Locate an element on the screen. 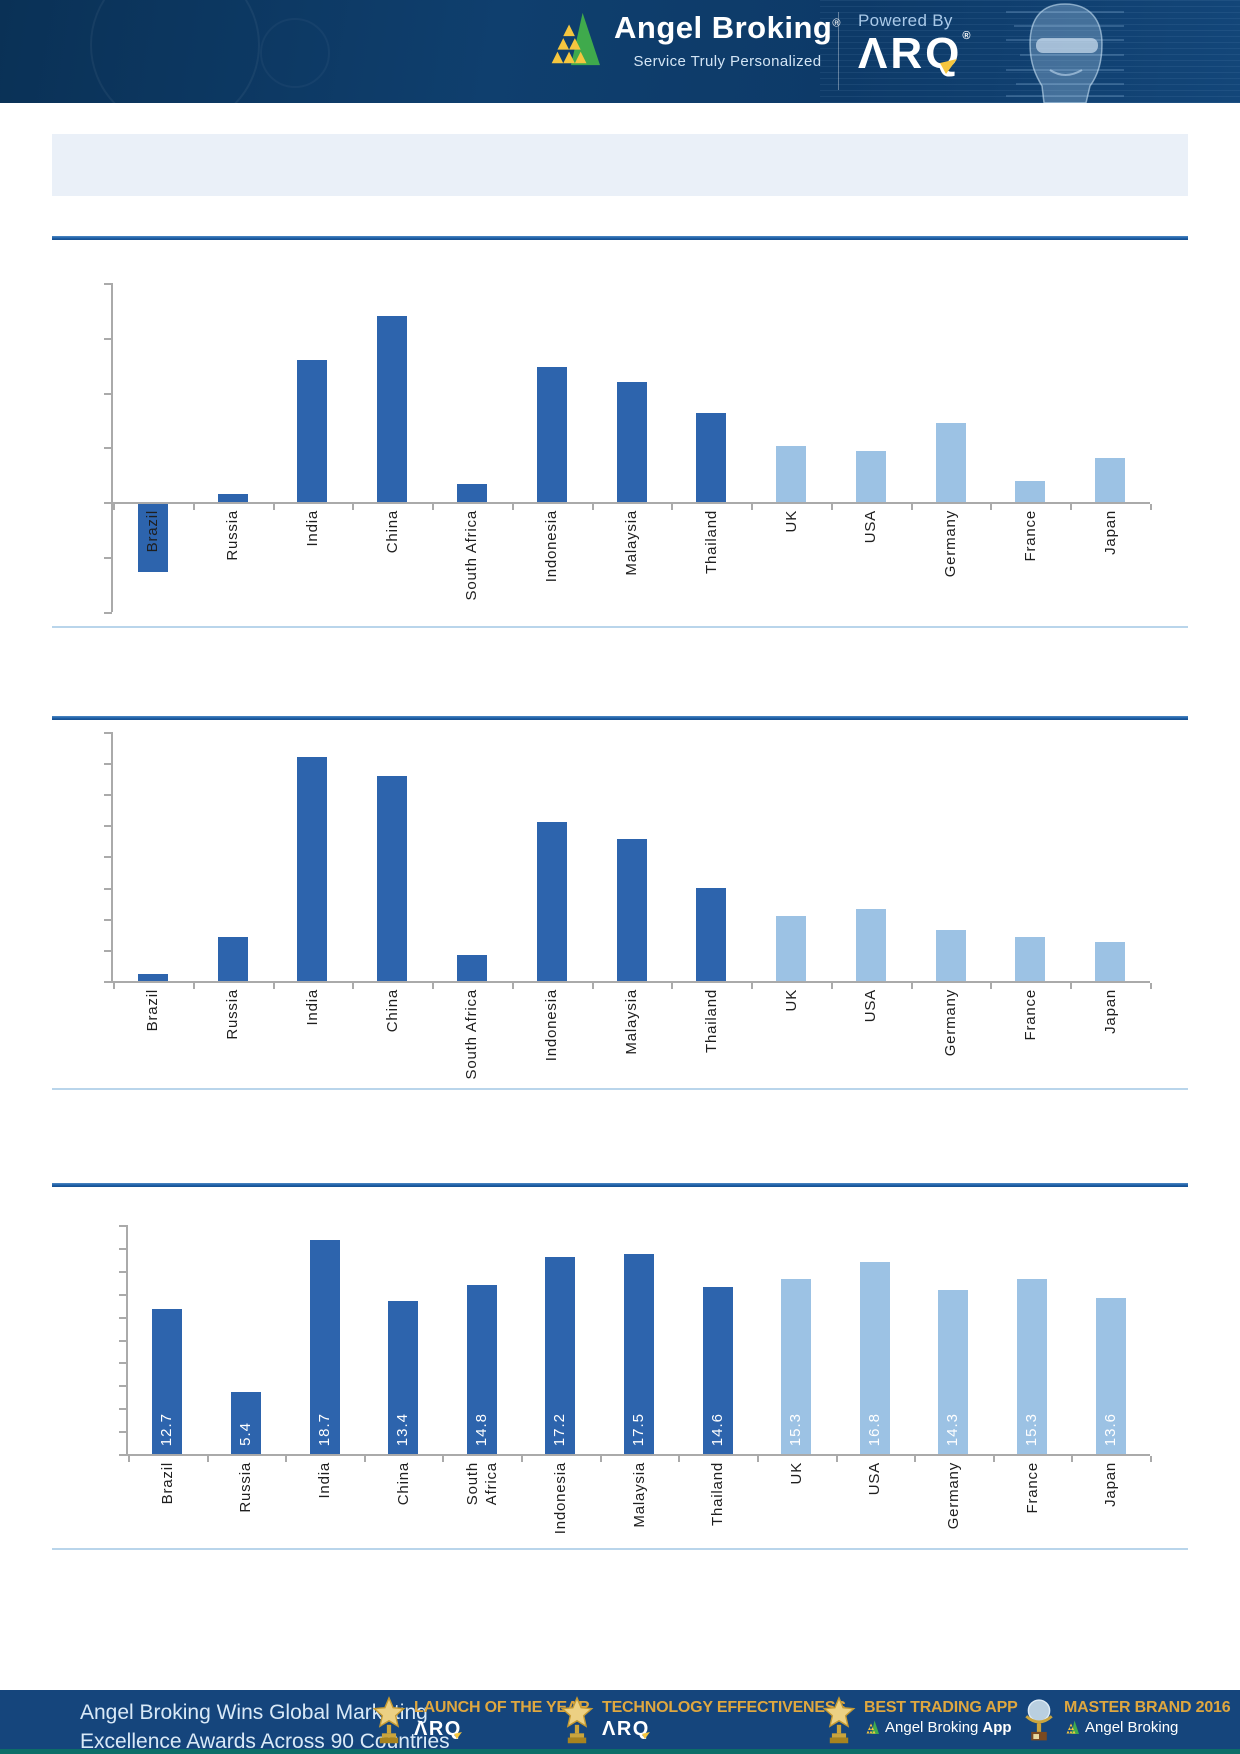 Image resolution: width=1240 pixels, height=1754 pixels. x-label-russia: Russia is located at coordinates (233, 535).